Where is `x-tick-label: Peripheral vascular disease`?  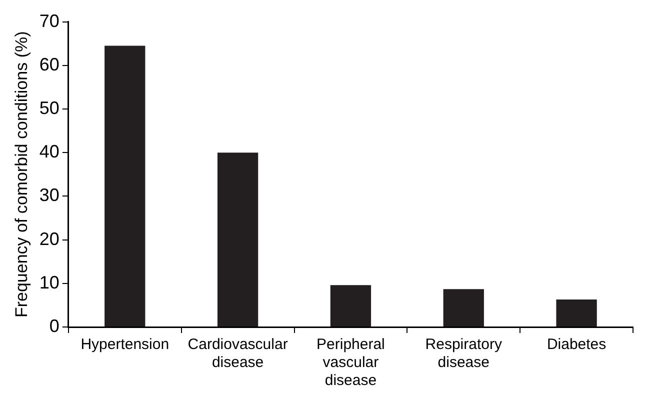
x-tick-label: Peripheral vascular disease is located at coordinates (350, 363).